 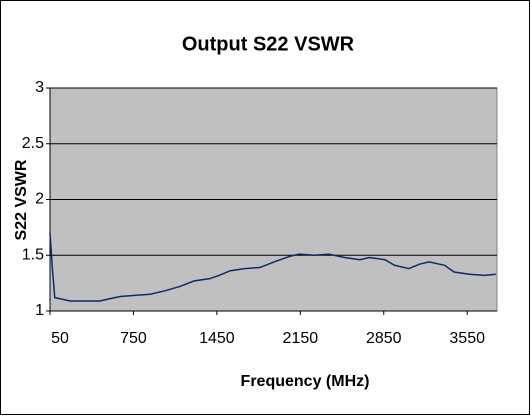 I want to click on y-axis-title: S22 VSWR, so click(x=21, y=199).